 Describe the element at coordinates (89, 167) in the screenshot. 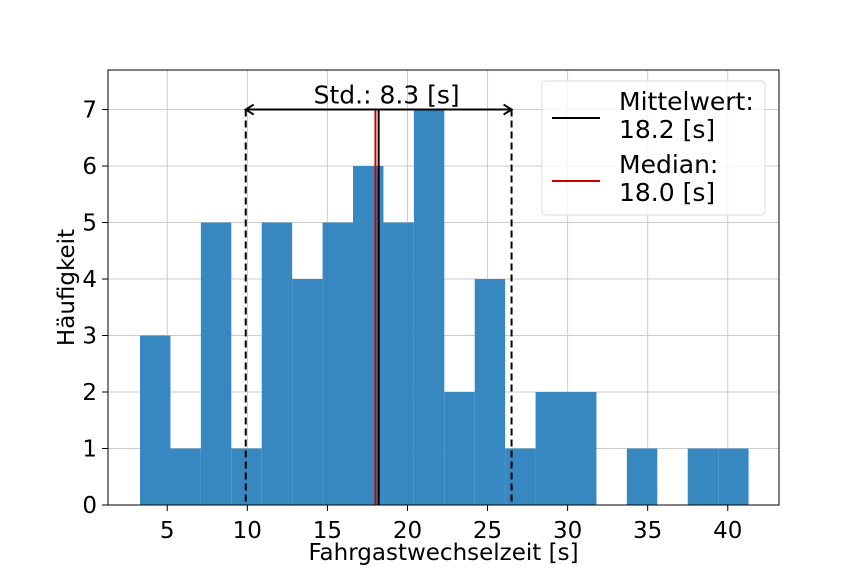

I see `y-tick-label: 6` at that location.